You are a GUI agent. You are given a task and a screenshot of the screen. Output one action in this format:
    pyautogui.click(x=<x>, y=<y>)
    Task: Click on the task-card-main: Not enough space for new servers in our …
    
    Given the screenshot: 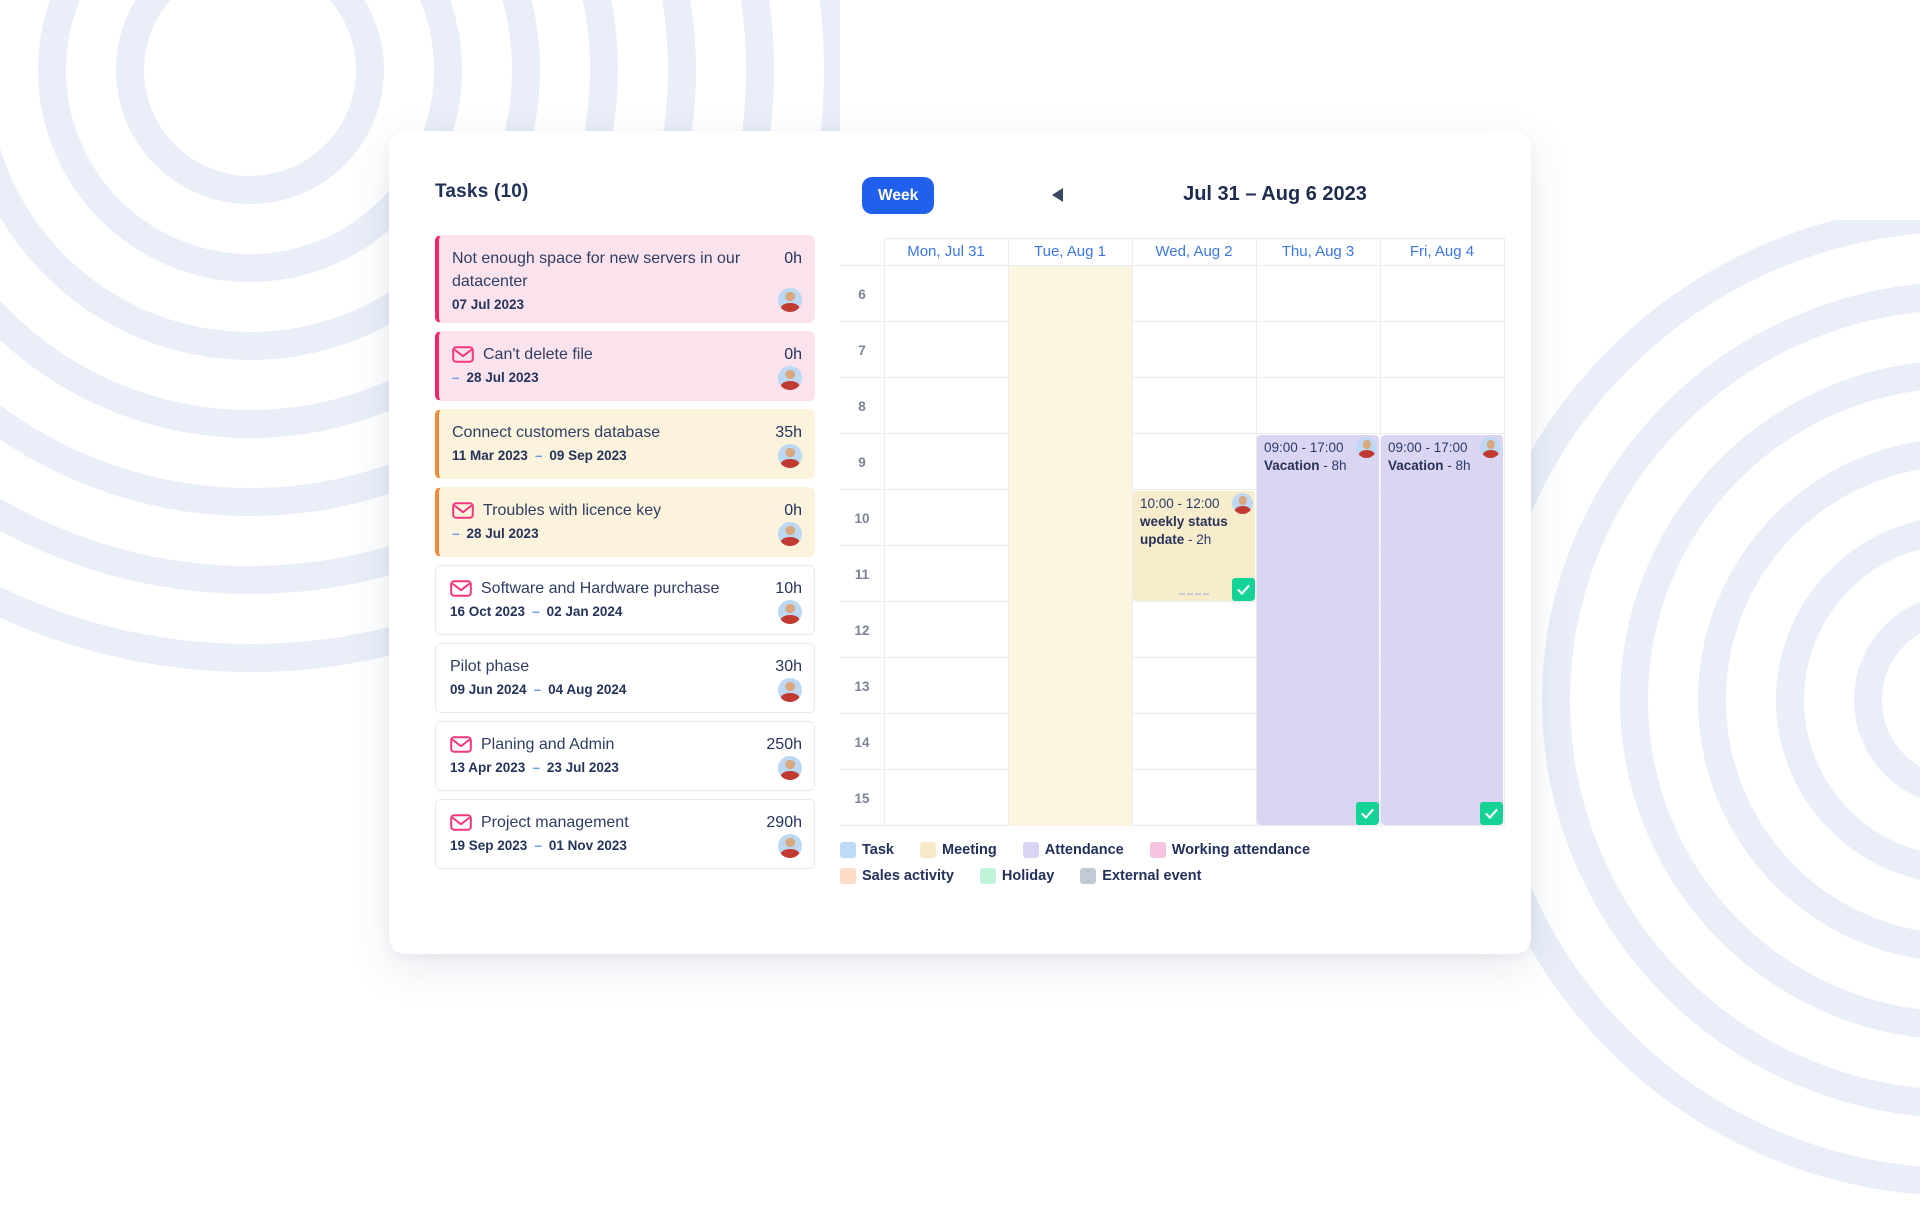 What is the action you would take?
    pyautogui.click(x=611, y=279)
    